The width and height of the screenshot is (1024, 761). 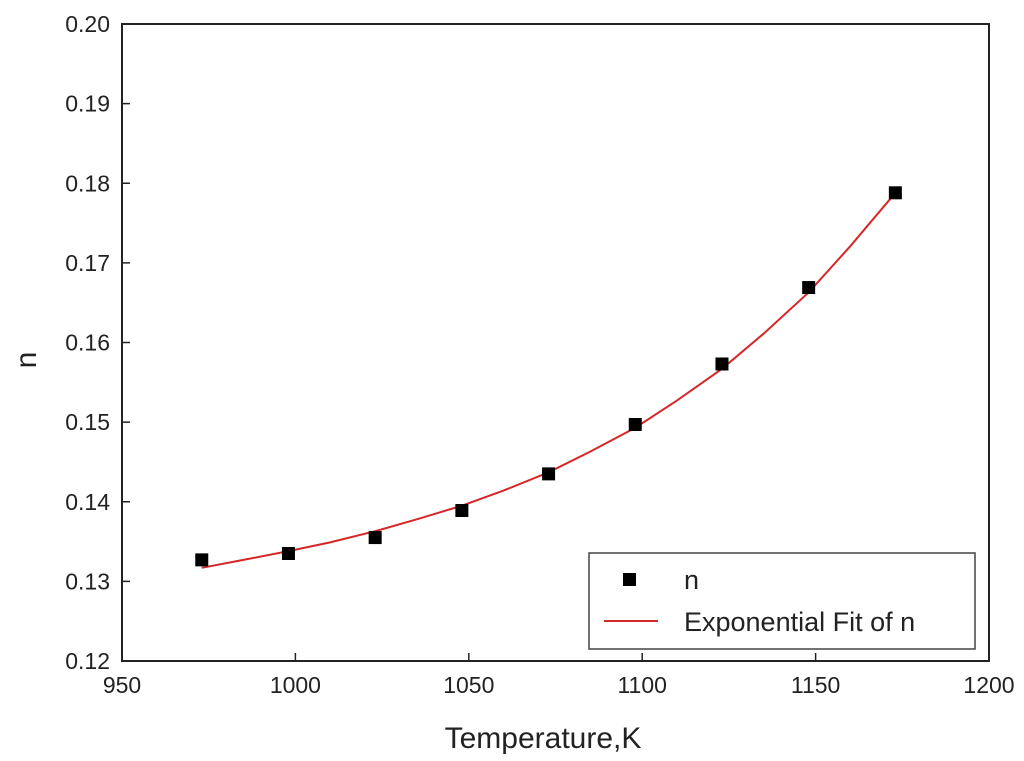 What do you see at coordinates (641, 685) in the screenshot?
I see `x-tick-label: 1100` at bounding box center [641, 685].